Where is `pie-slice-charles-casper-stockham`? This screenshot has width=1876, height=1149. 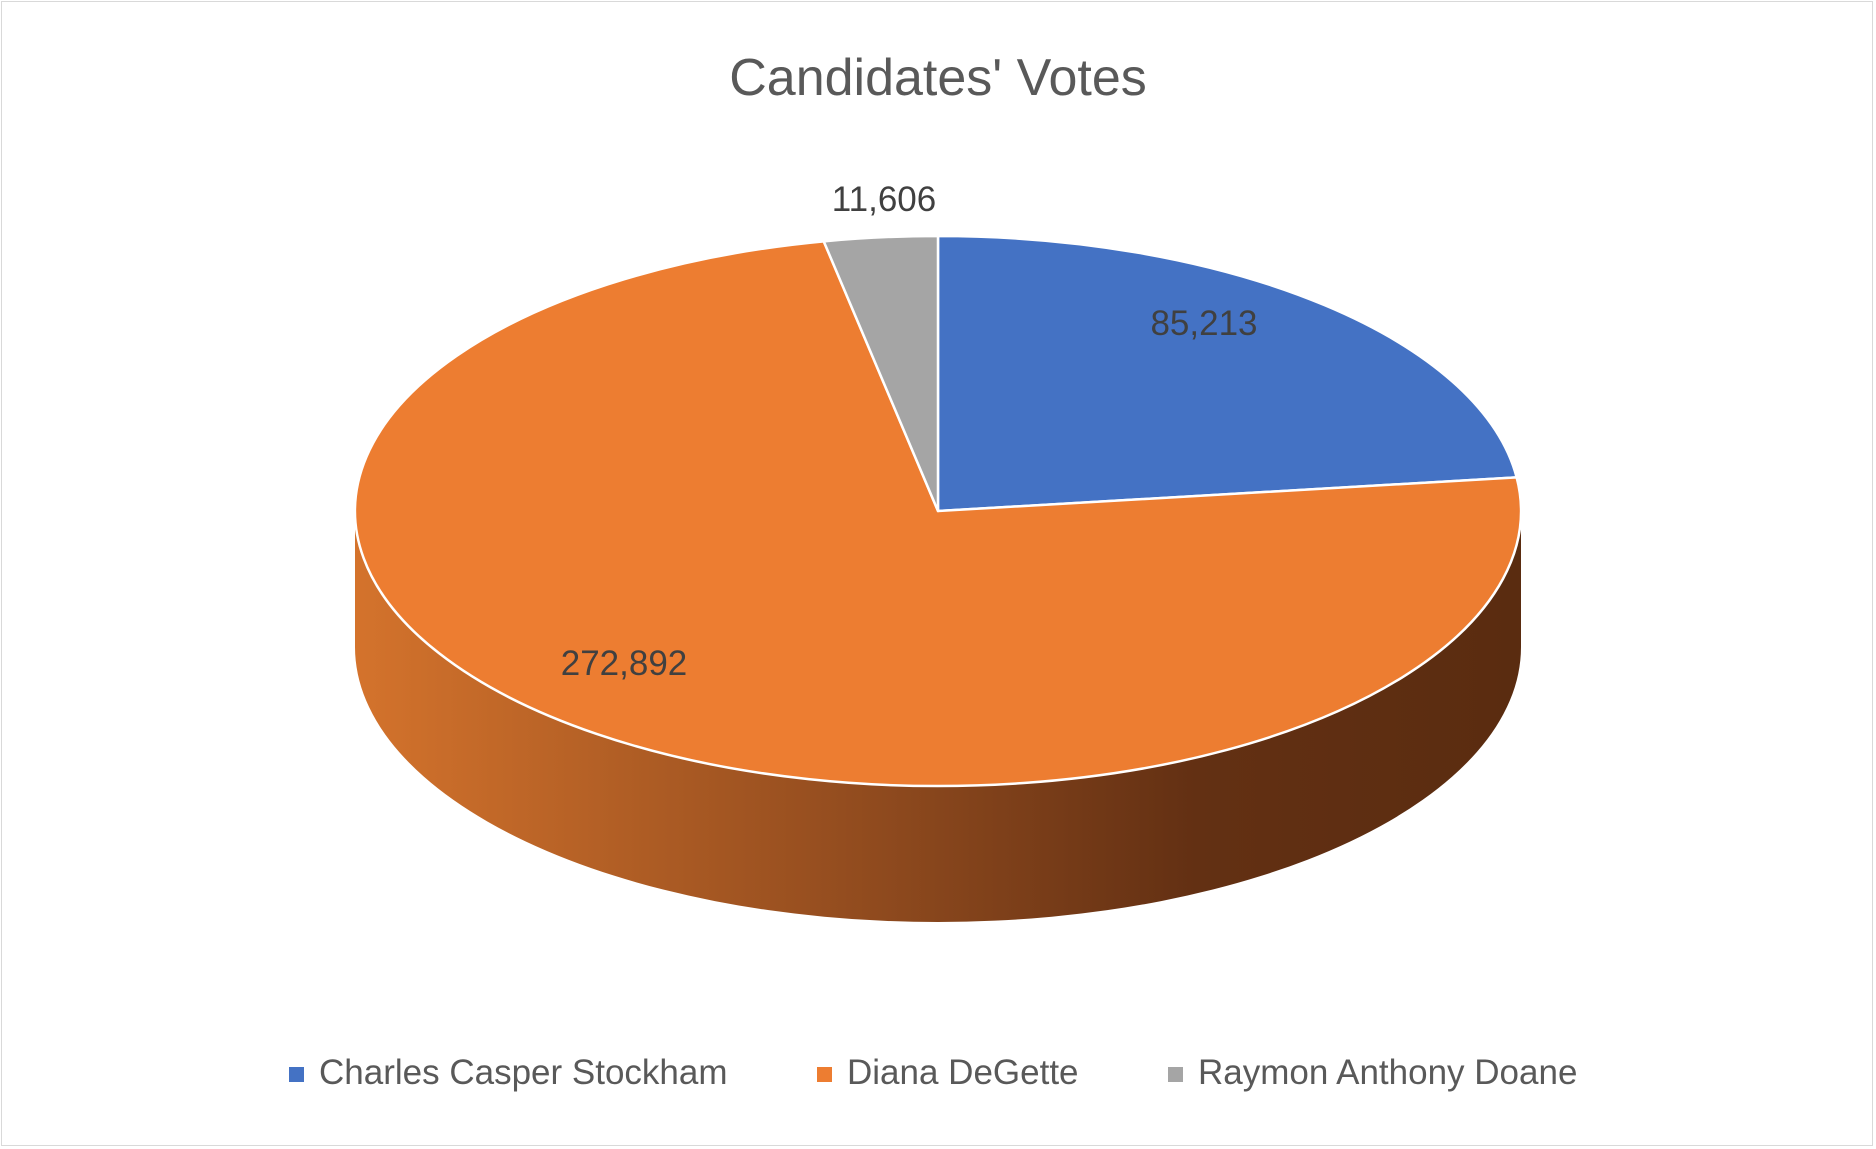 pie-slice-charles-casper-stockham is located at coordinates (1227, 373).